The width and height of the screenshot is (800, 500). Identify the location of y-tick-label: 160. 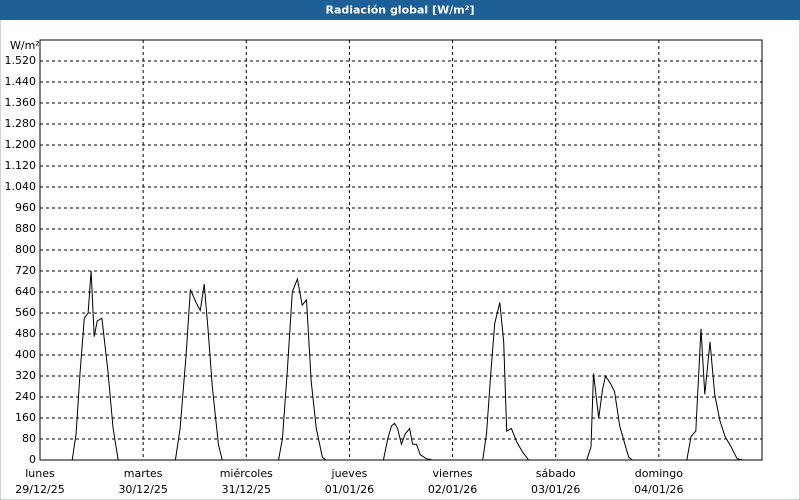
(25, 417).